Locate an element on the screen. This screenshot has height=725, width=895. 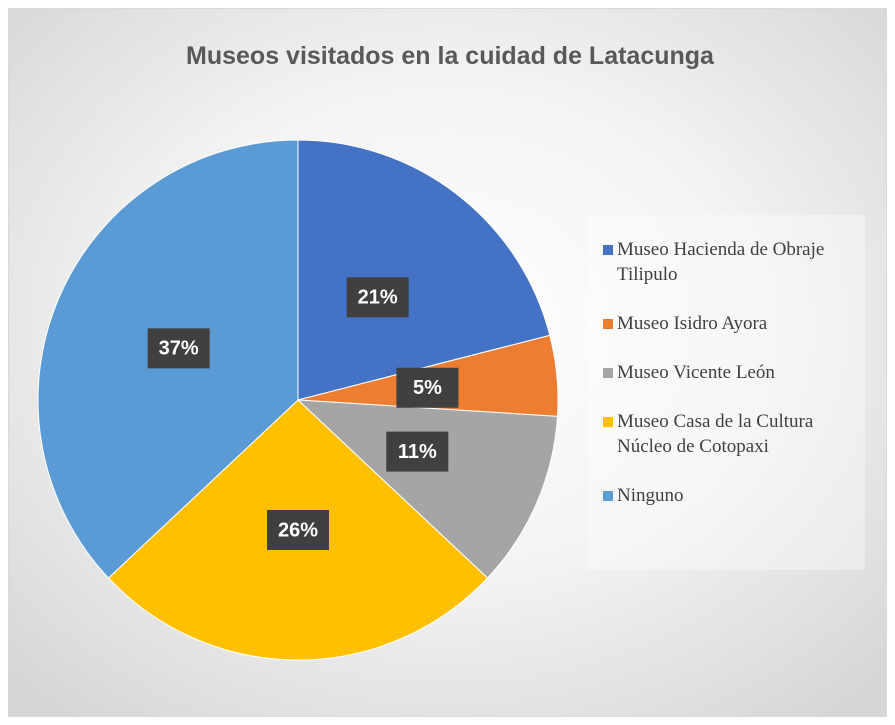
data-label: 21% is located at coordinates (378, 298).